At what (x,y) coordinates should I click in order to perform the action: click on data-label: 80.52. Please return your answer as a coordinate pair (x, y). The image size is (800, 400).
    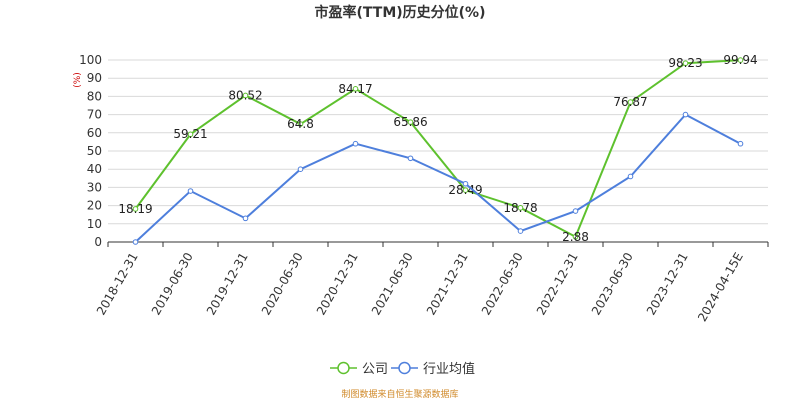
    Looking at the image, I should click on (245, 95).